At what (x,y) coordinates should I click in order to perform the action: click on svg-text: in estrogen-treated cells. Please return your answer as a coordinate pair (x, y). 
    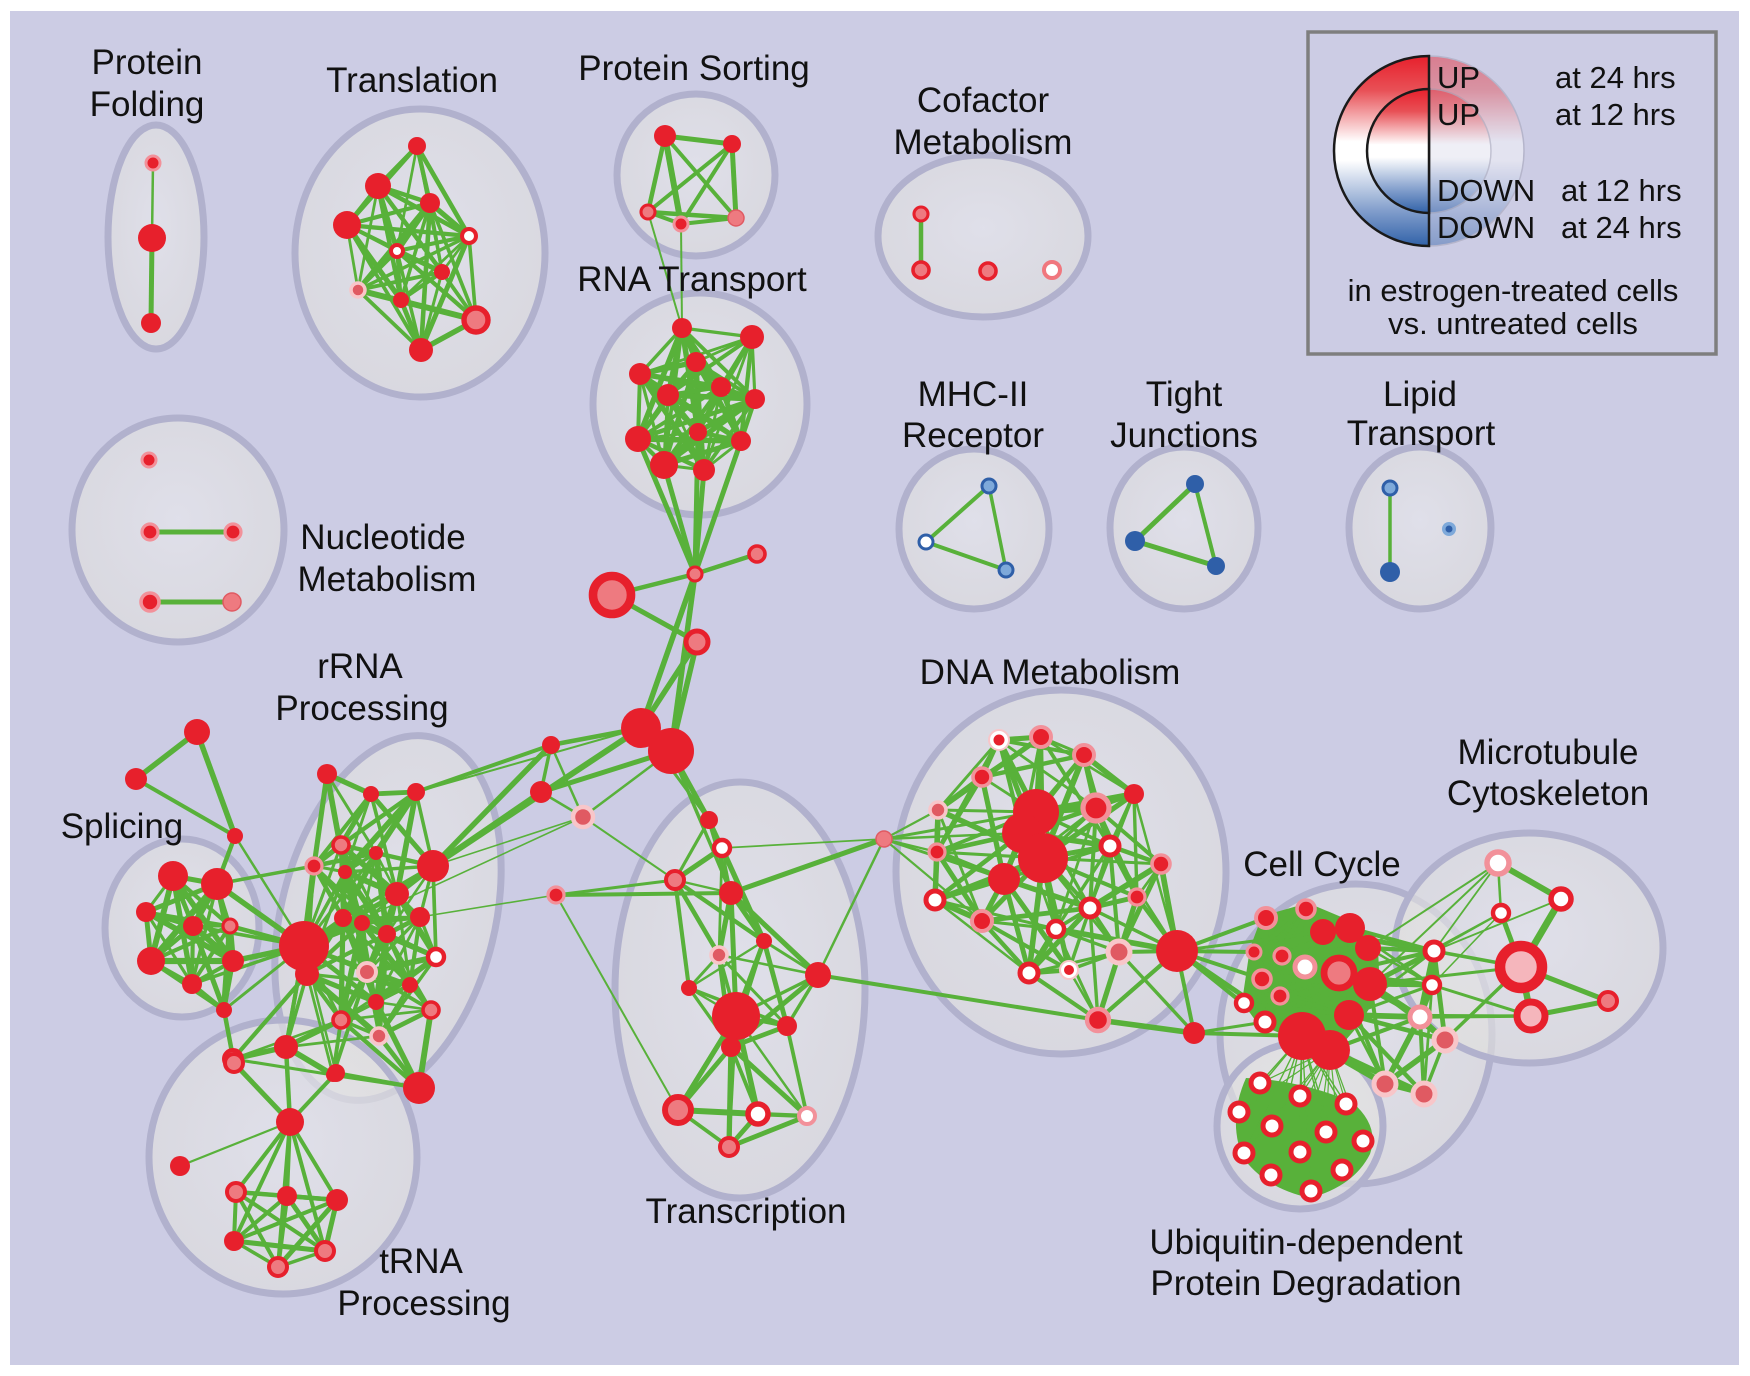
    Looking at the image, I should click on (1513, 290).